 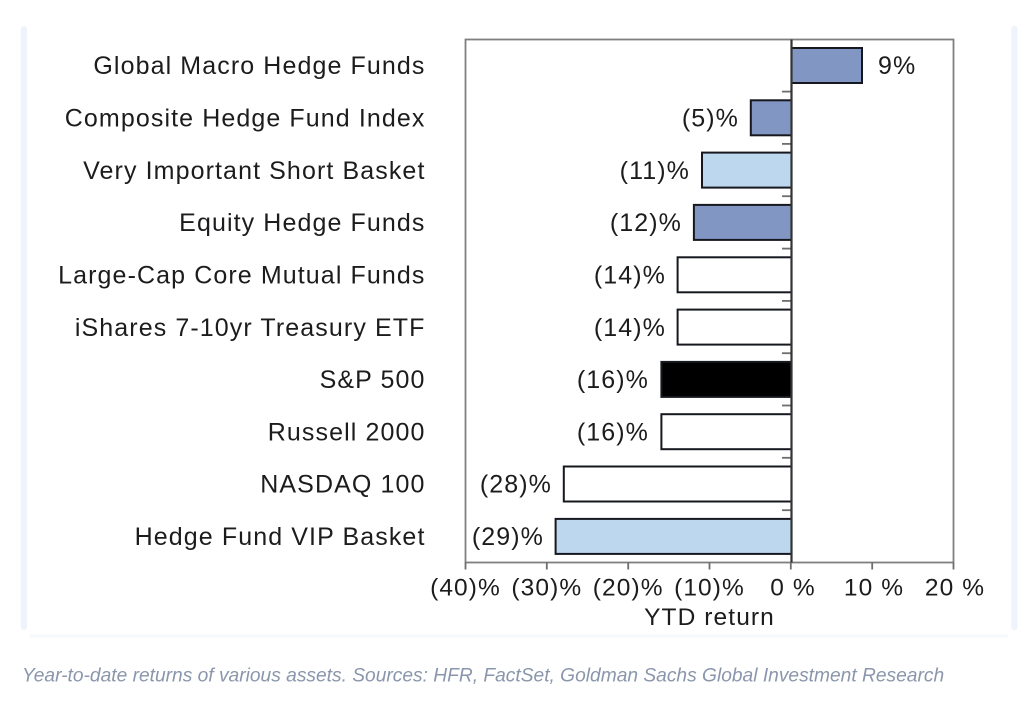 I want to click on svg-text: 9%, so click(x=897, y=66).